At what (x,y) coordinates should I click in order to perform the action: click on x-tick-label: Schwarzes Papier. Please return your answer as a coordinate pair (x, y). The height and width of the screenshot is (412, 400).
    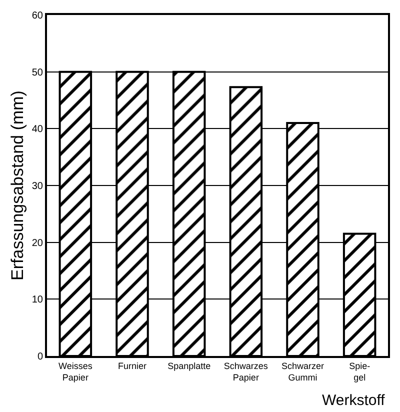
    Looking at the image, I should click on (246, 371).